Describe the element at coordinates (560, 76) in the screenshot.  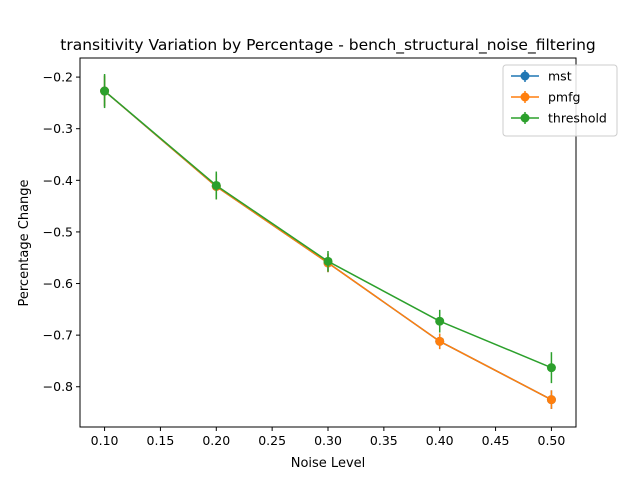
I see `legend-label: mst` at that location.